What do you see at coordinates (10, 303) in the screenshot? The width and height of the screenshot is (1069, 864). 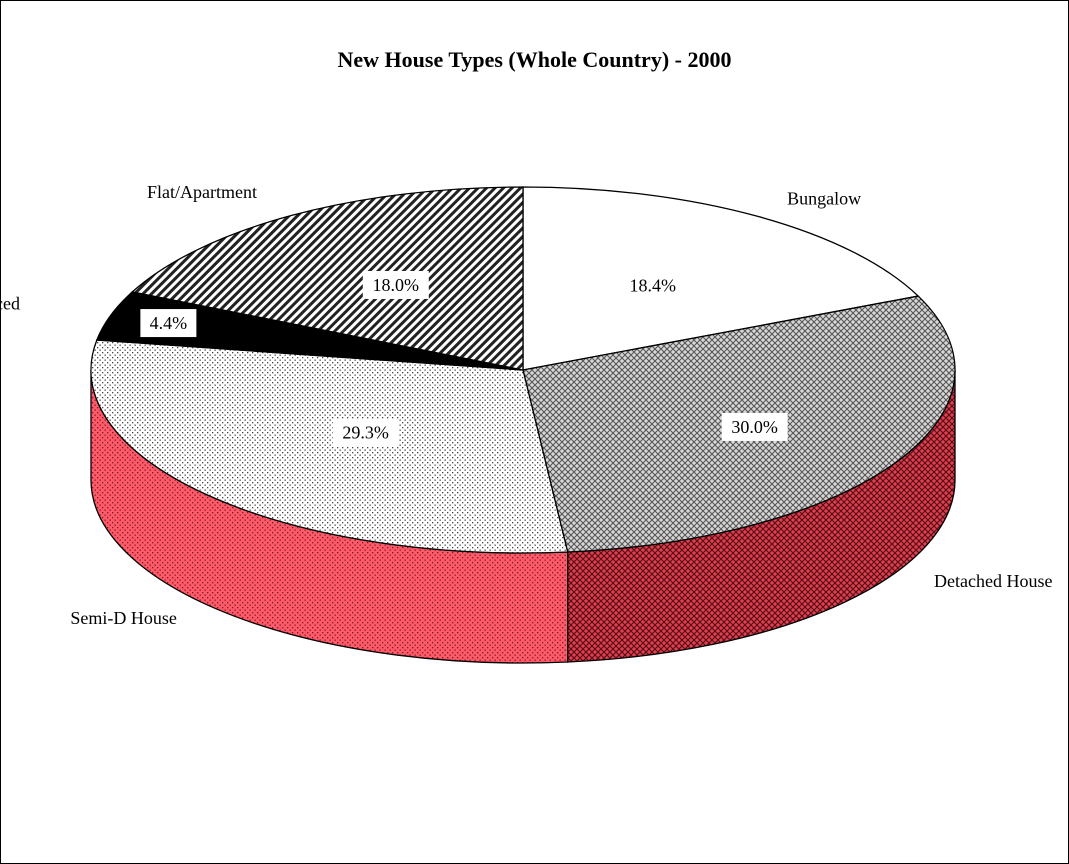 I see `category-label-terraced: Terraced` at bounding box center [10, 303].